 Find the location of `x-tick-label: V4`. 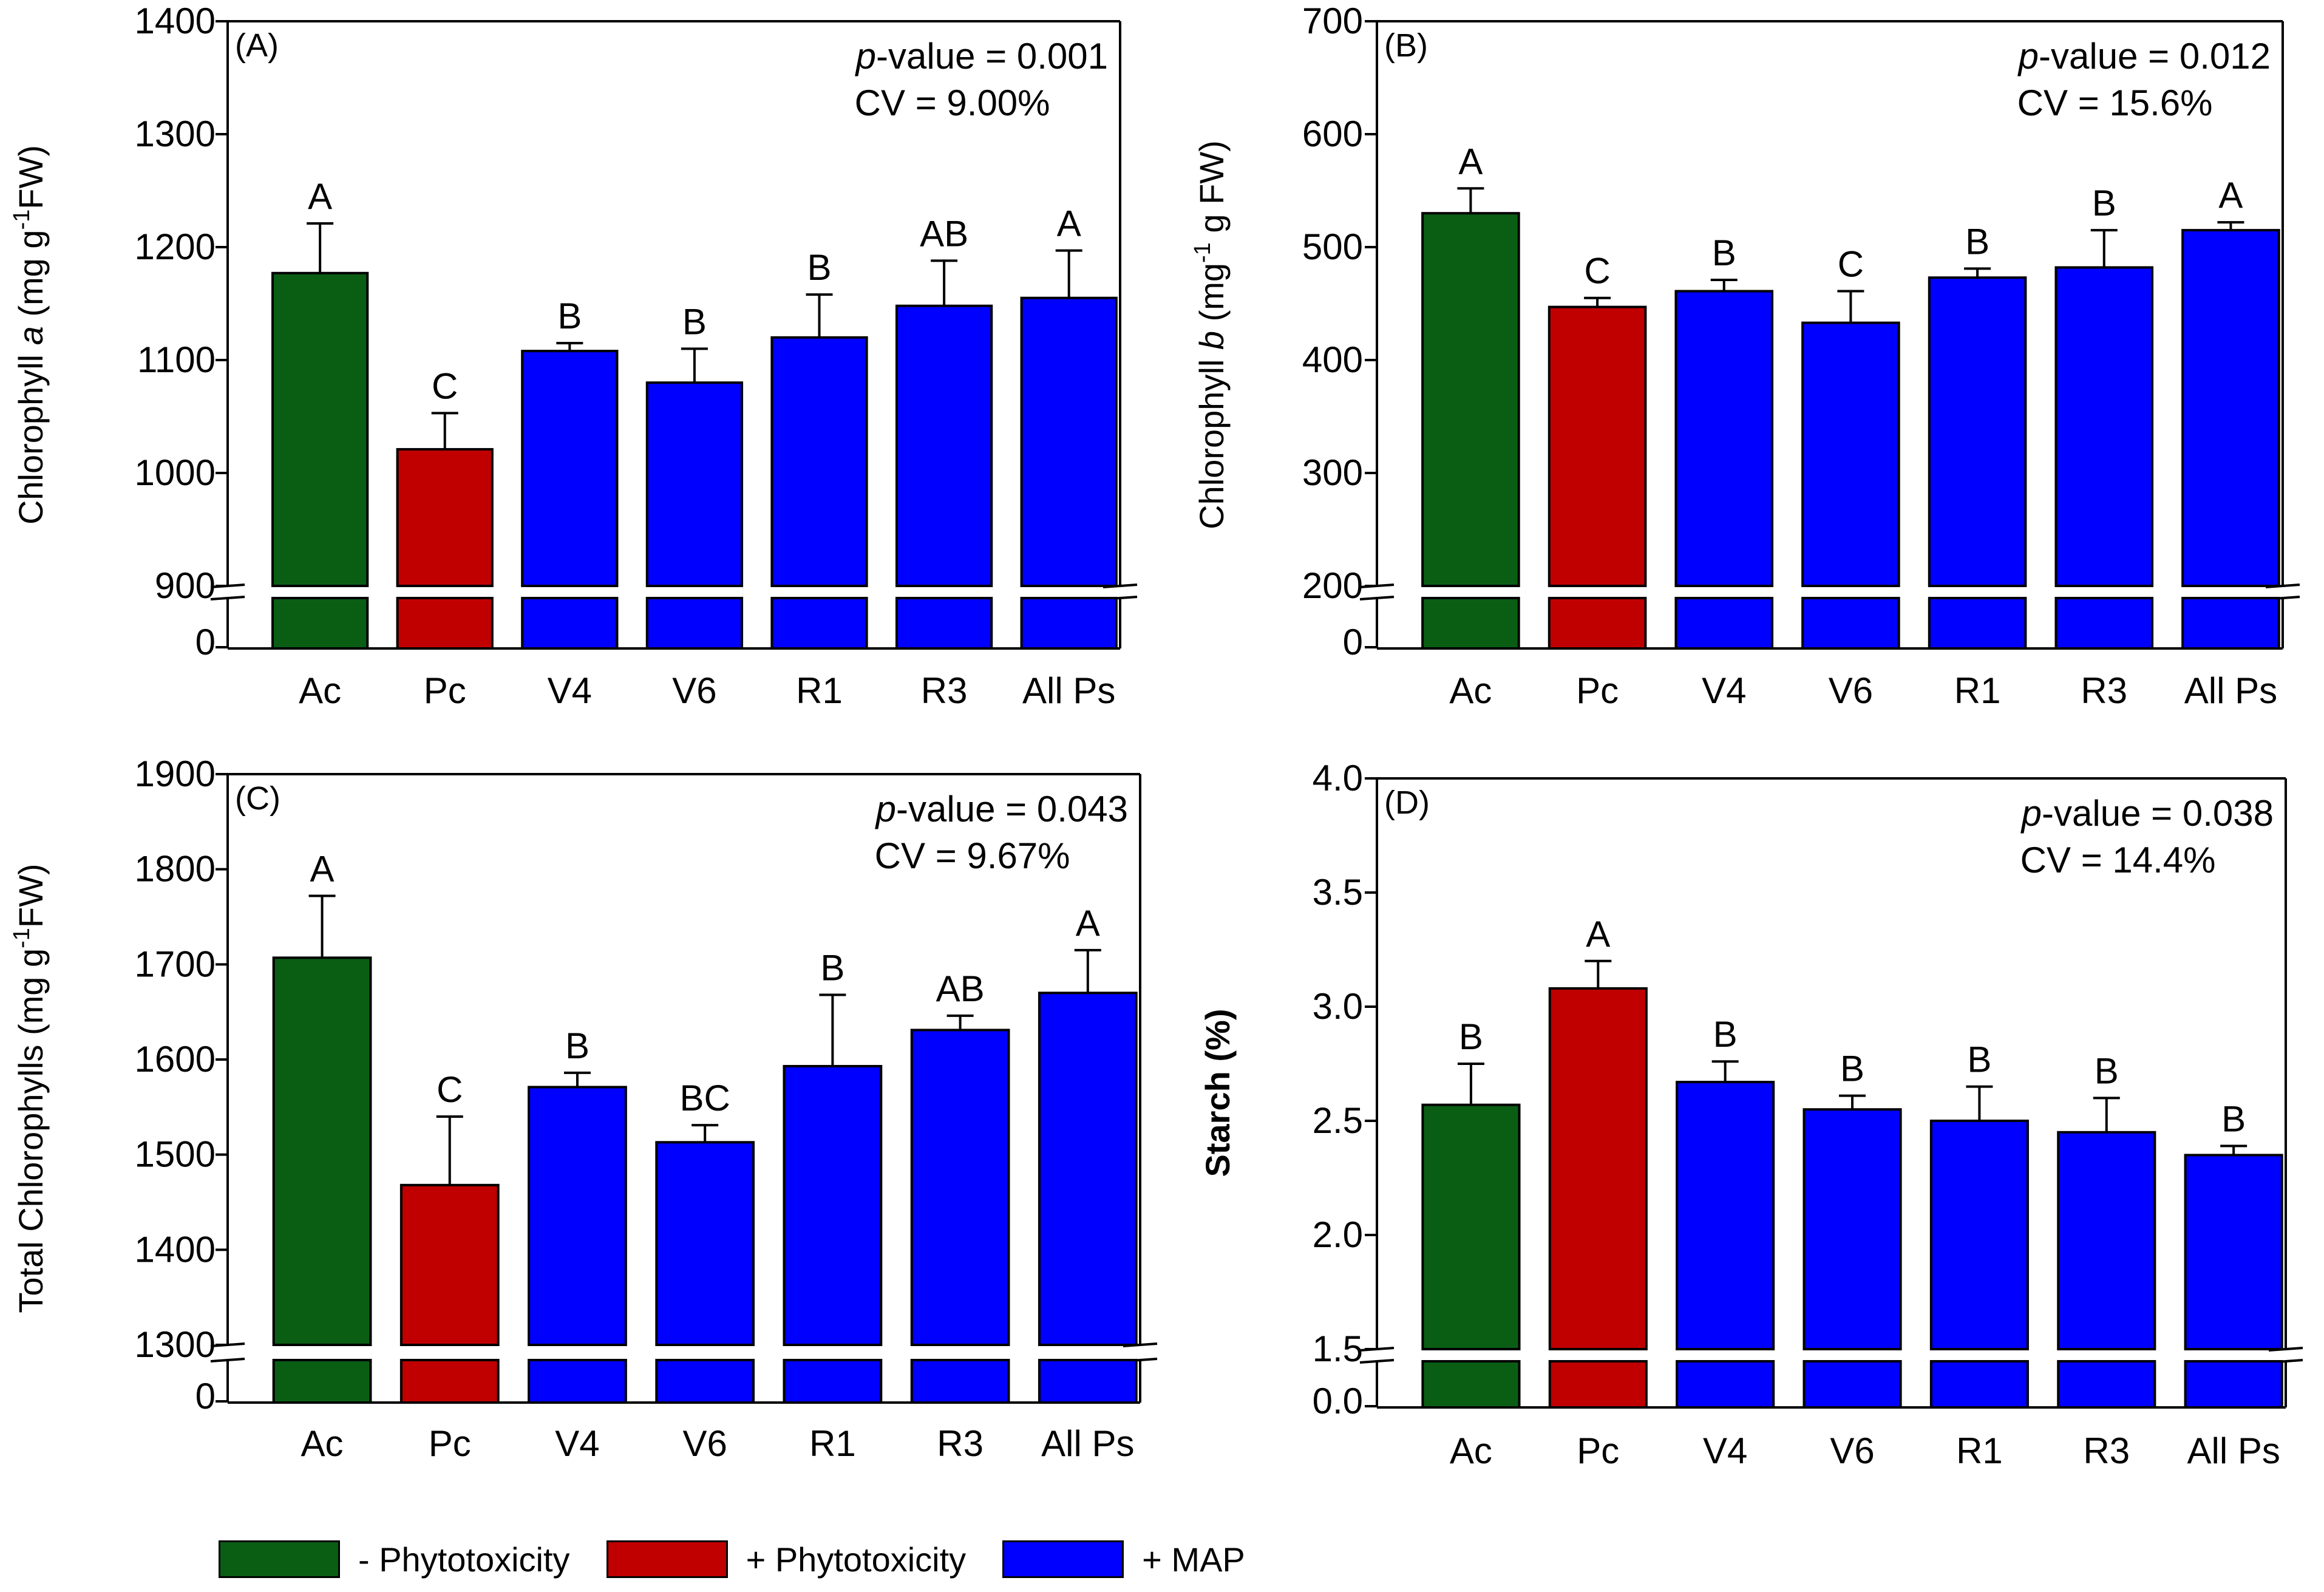

x-tick-label: V4 is located at coordinates (577, 1444).